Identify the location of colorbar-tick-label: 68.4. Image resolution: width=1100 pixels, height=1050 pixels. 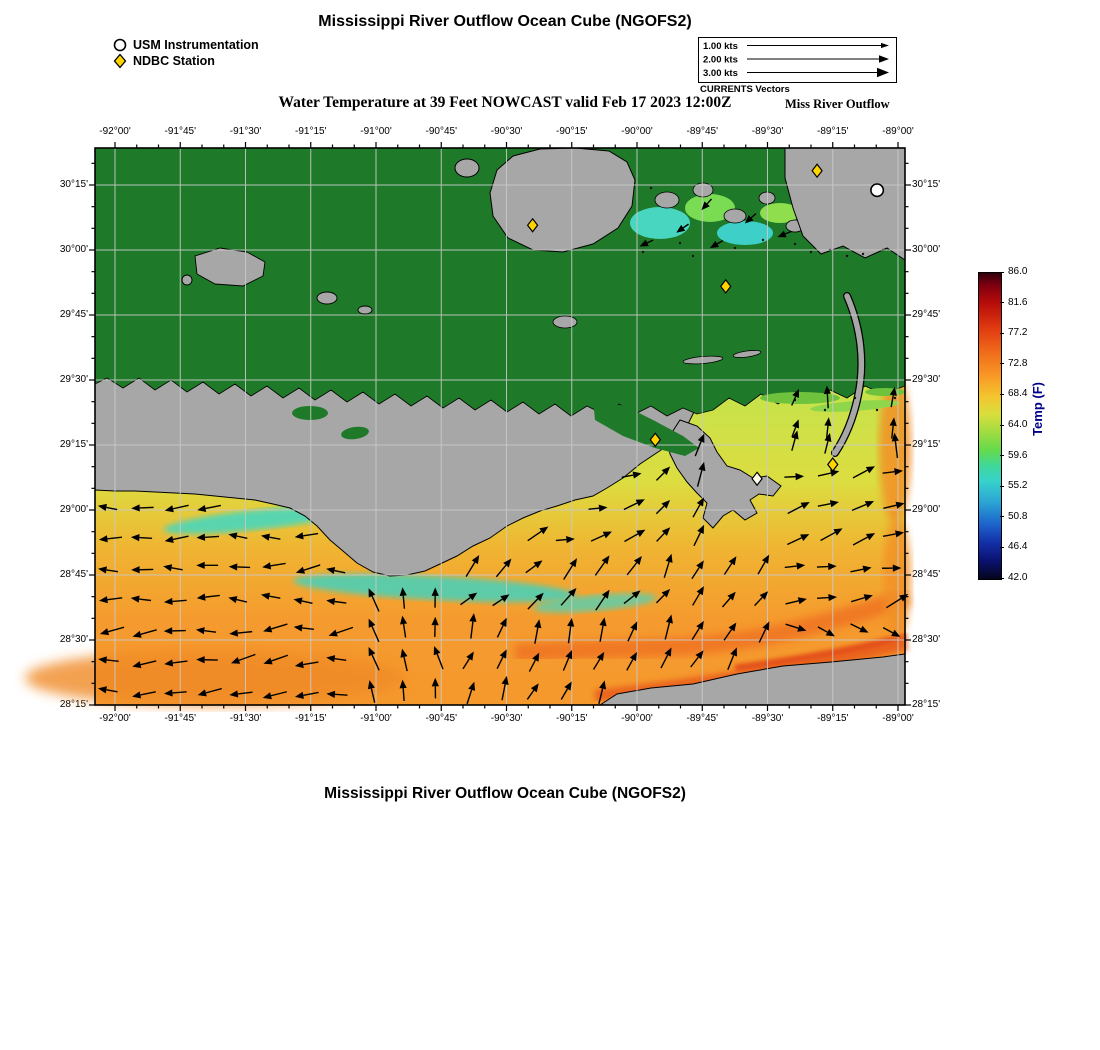
(1018, 394).